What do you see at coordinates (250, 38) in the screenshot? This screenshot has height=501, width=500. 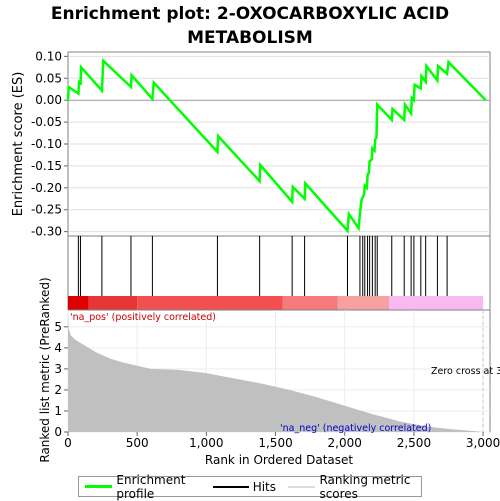 I see `chart-title-line2: METABOLISM` at bounding box center [250, 38].